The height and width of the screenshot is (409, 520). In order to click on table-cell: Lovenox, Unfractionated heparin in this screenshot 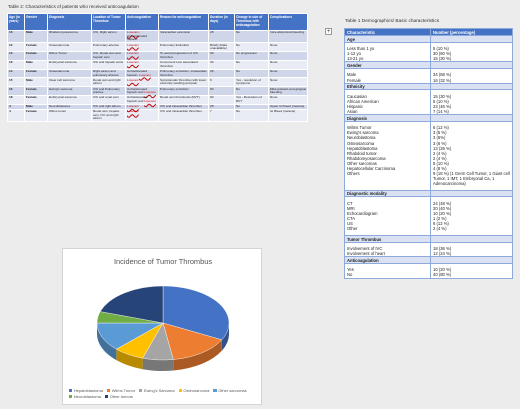, I will do `click(142, 36)`.